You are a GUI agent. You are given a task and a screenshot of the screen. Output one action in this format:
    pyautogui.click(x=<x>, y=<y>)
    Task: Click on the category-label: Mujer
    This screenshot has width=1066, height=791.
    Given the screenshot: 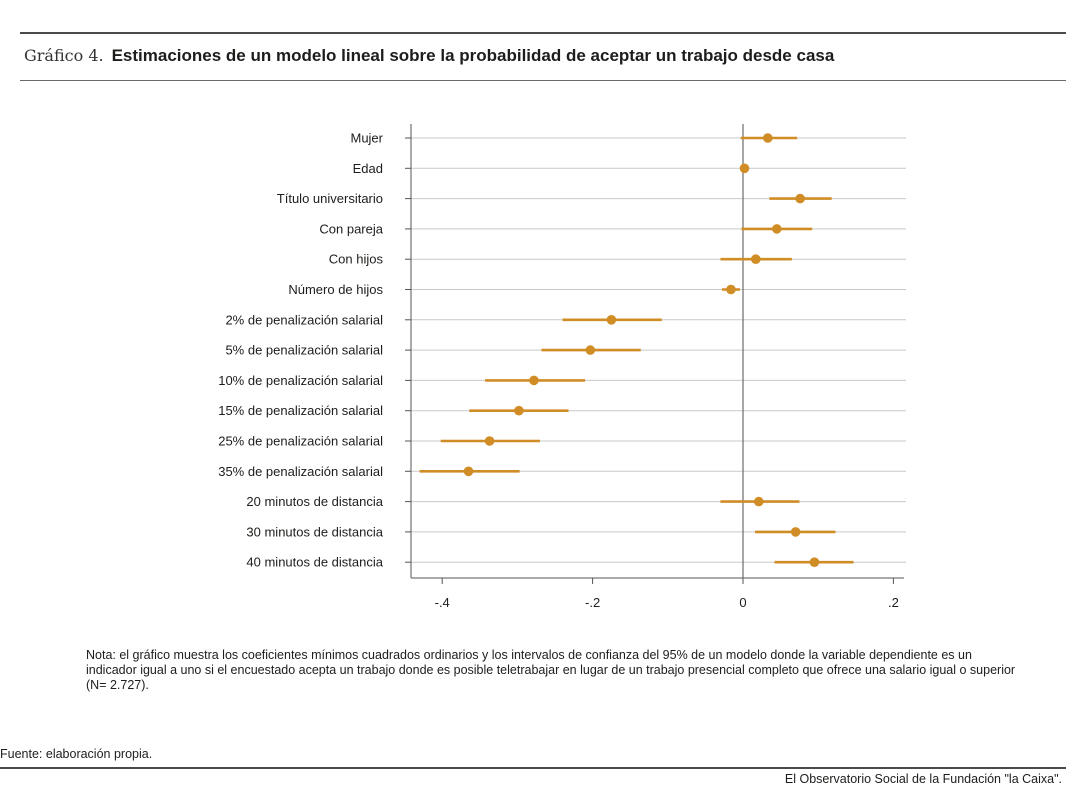 What is the action you would take?
    pyautogui.click(x=366, y=138)
    